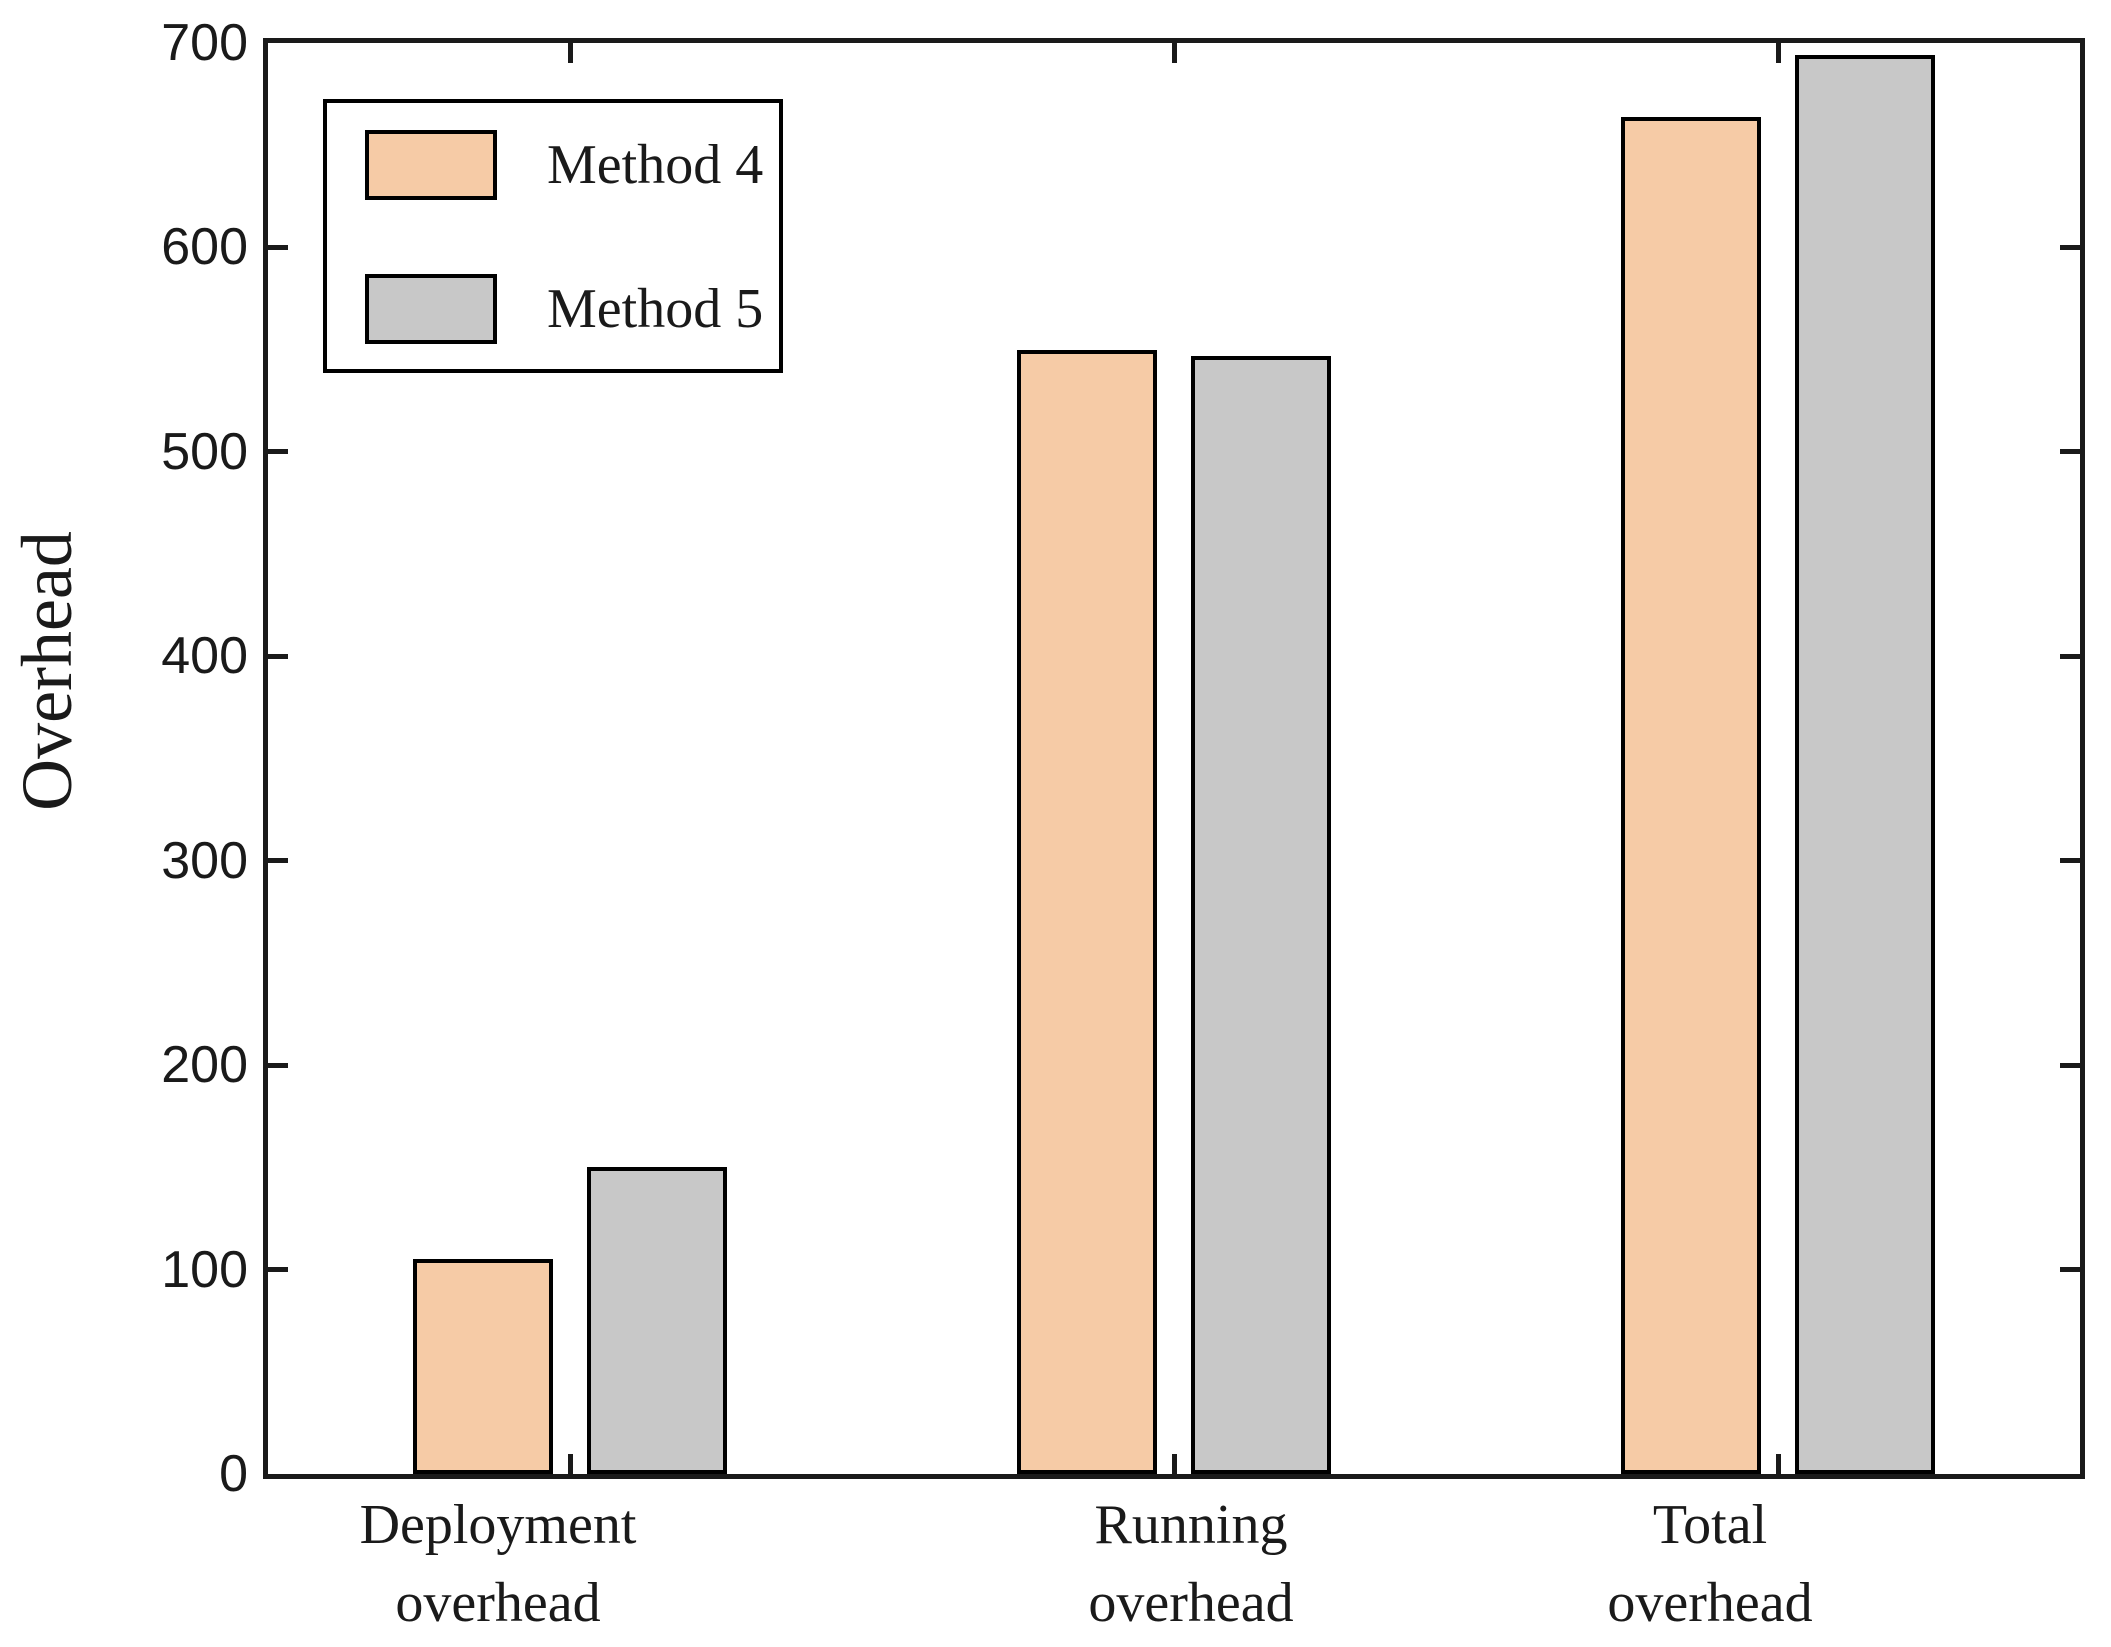 Image resolution: width=2111 pixels, height=1647 pixels. Describe the element at coordinates (483, 1366) in the screenshot. I see `bar-method-4-deployment-overhead` at that location.